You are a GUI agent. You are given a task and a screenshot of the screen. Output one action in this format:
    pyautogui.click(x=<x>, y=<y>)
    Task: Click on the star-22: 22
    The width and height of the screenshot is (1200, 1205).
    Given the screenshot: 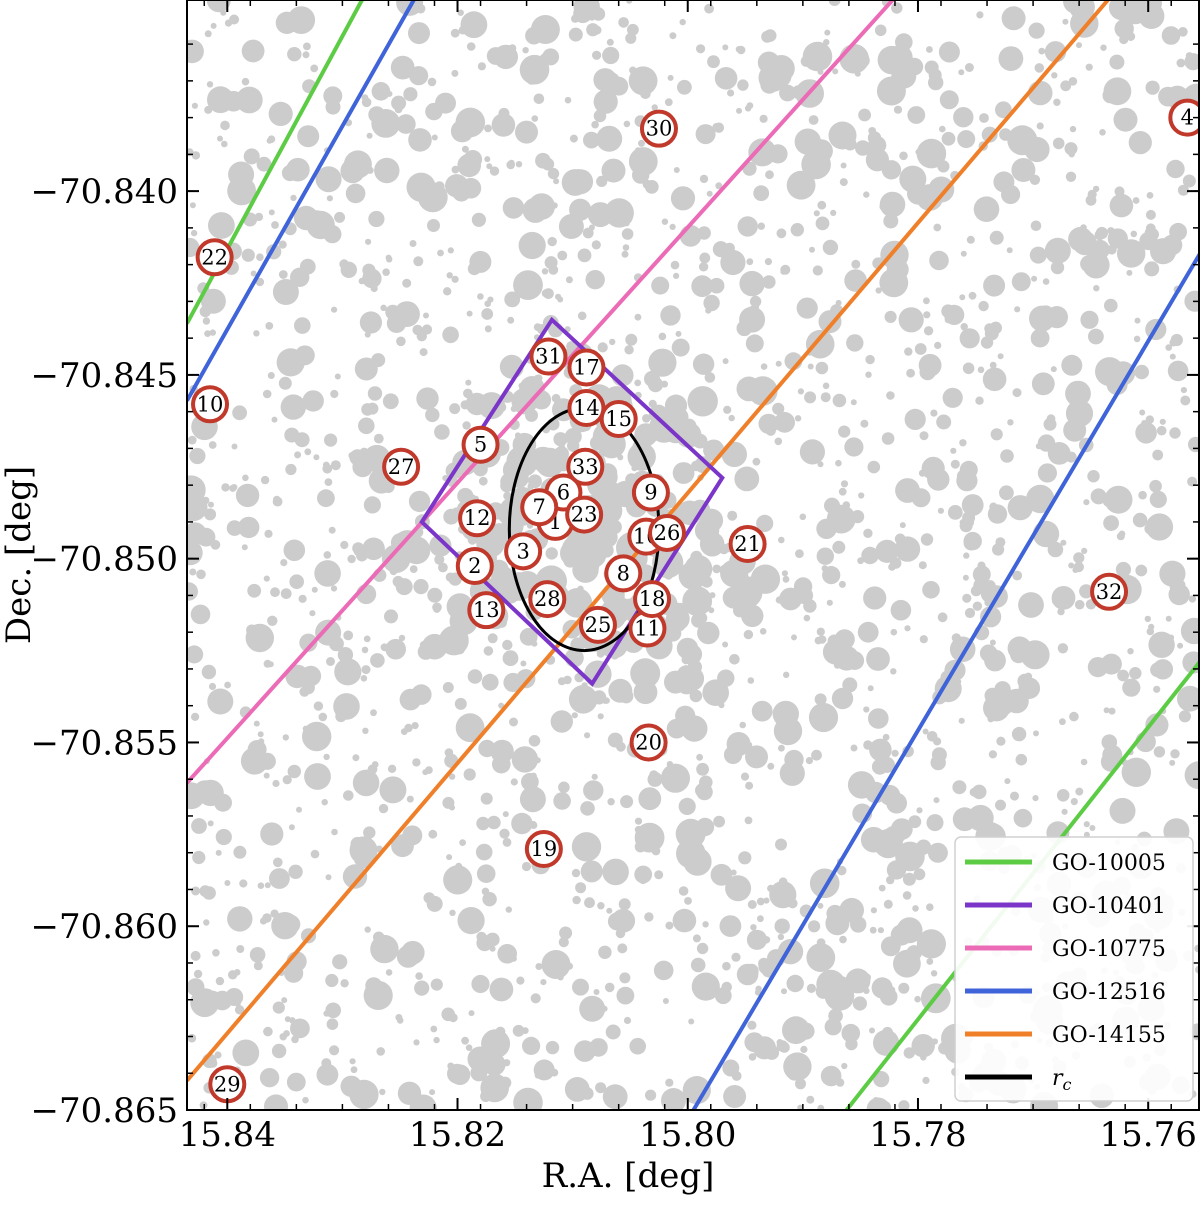 What is the action you would take?
    pyautogui.click(x=215, y=257)
    